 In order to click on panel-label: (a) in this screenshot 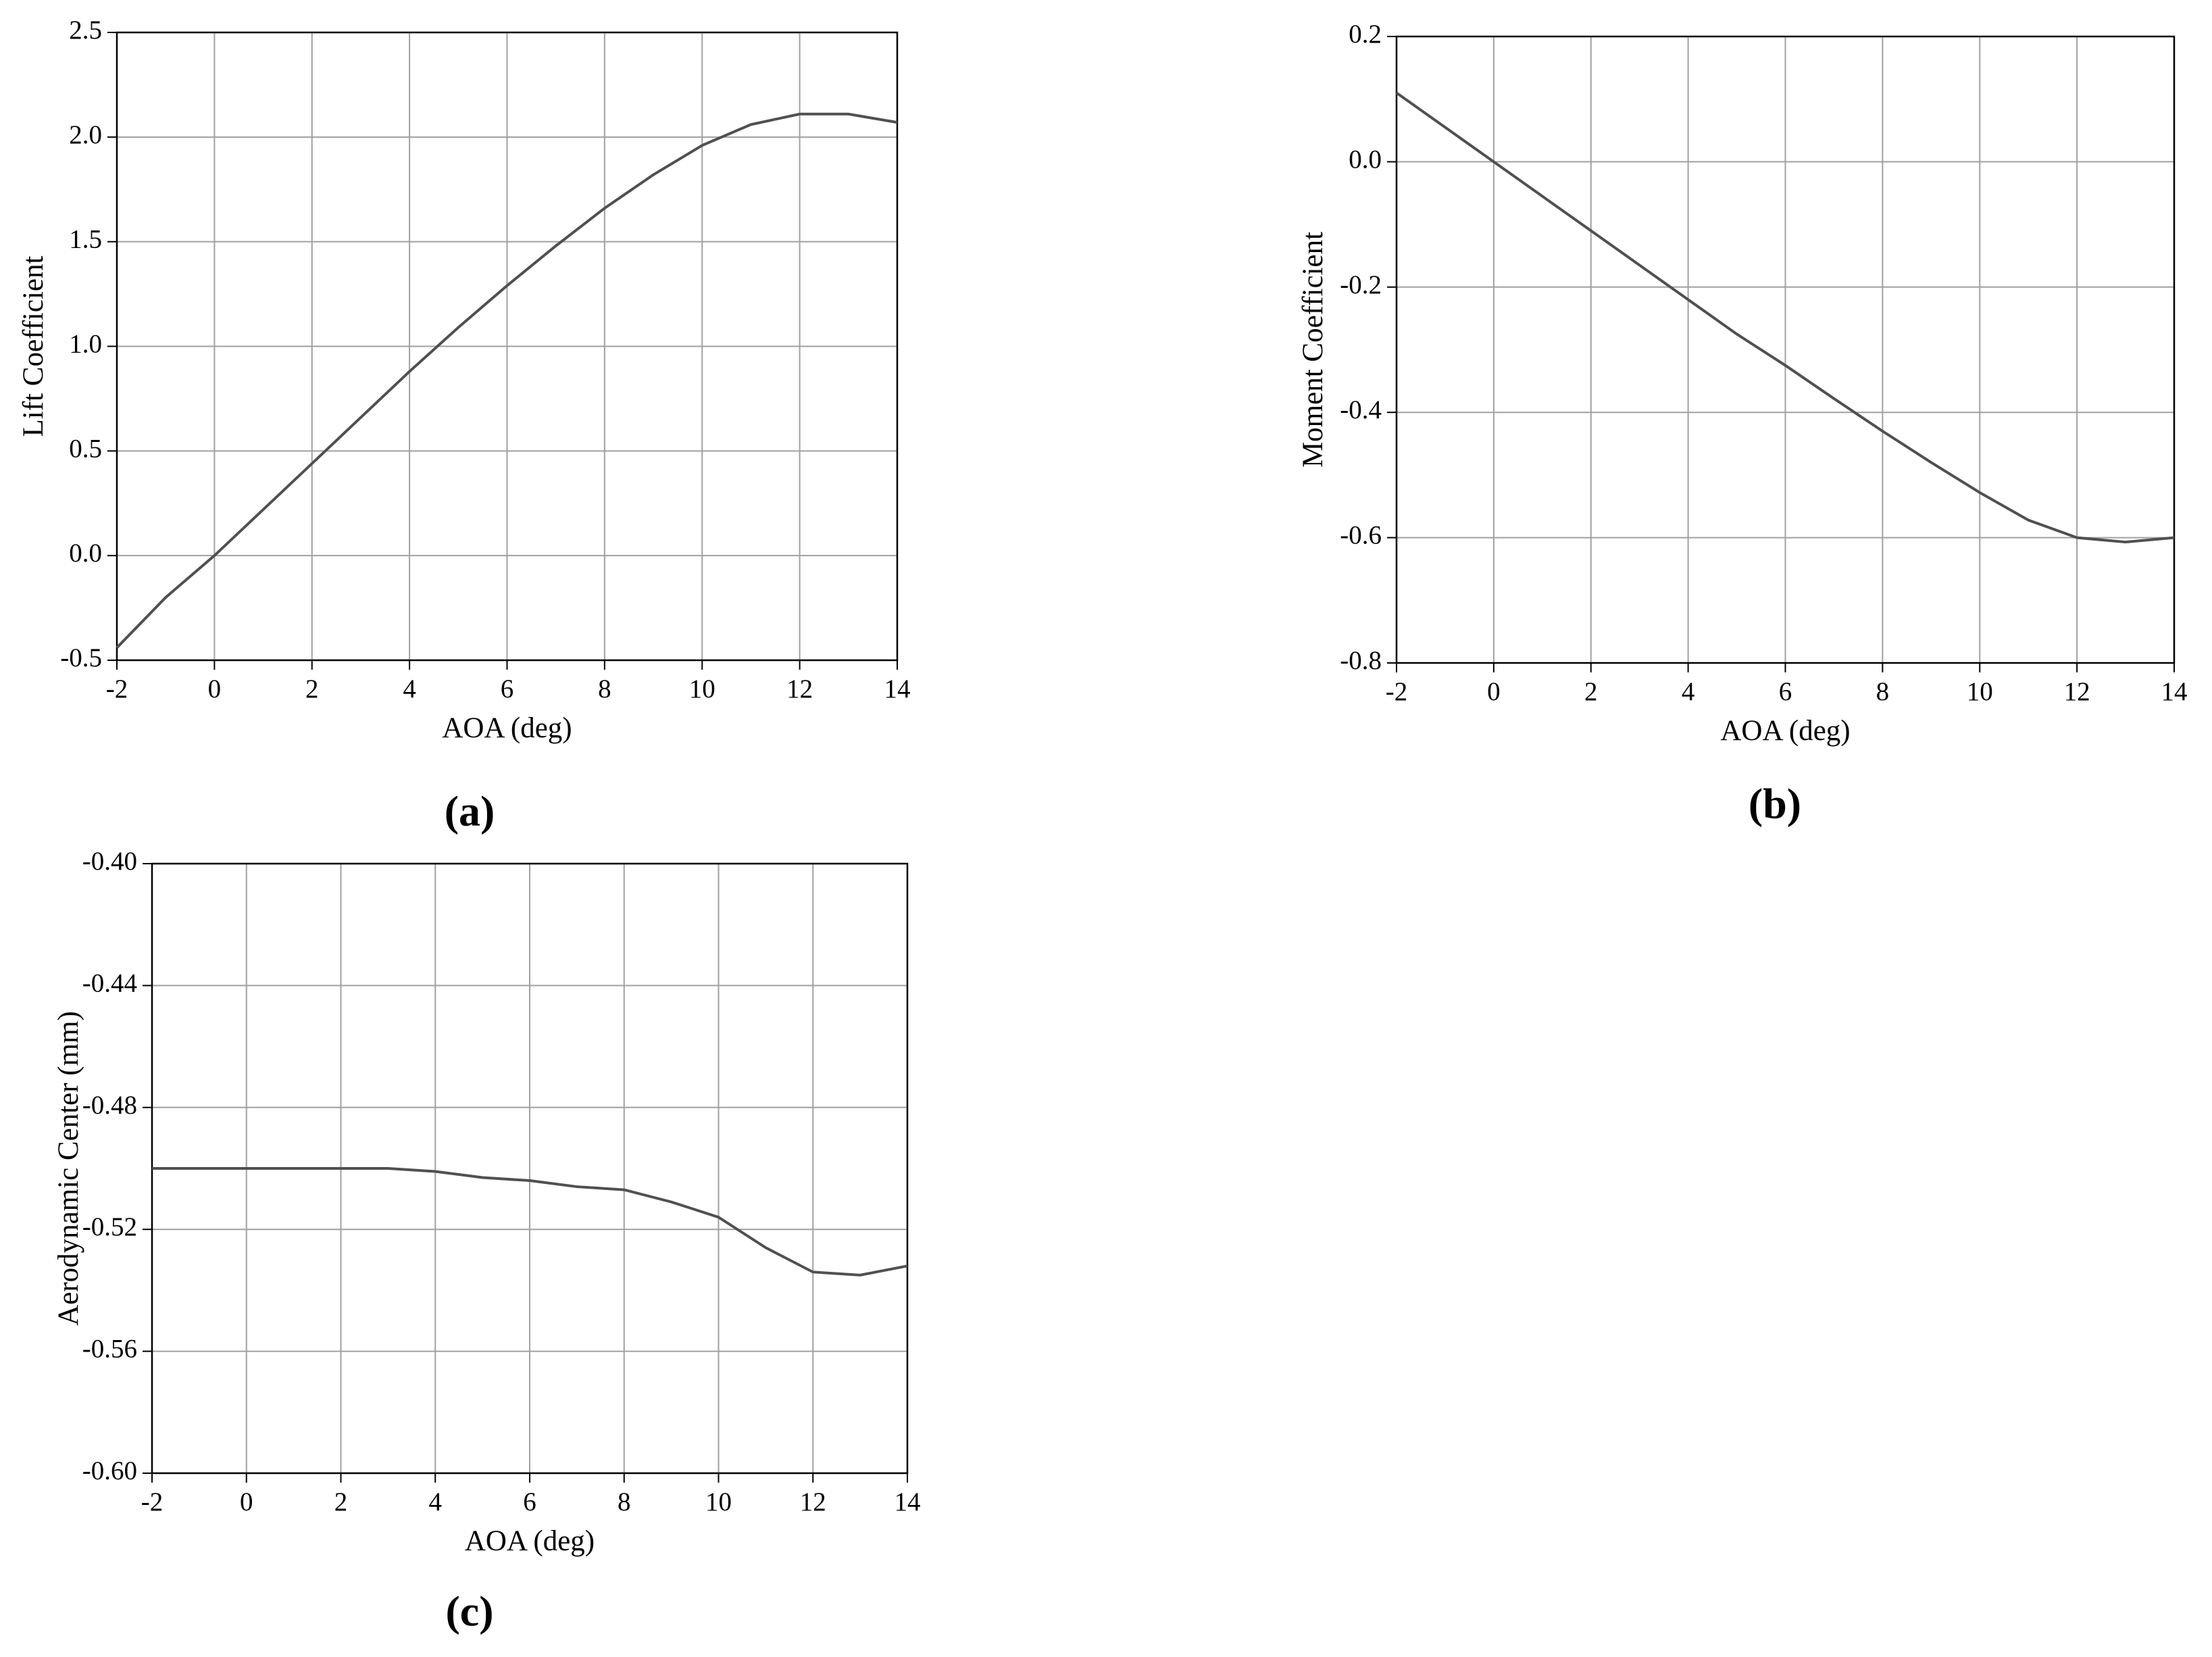, I will do `click(470, 811)`.